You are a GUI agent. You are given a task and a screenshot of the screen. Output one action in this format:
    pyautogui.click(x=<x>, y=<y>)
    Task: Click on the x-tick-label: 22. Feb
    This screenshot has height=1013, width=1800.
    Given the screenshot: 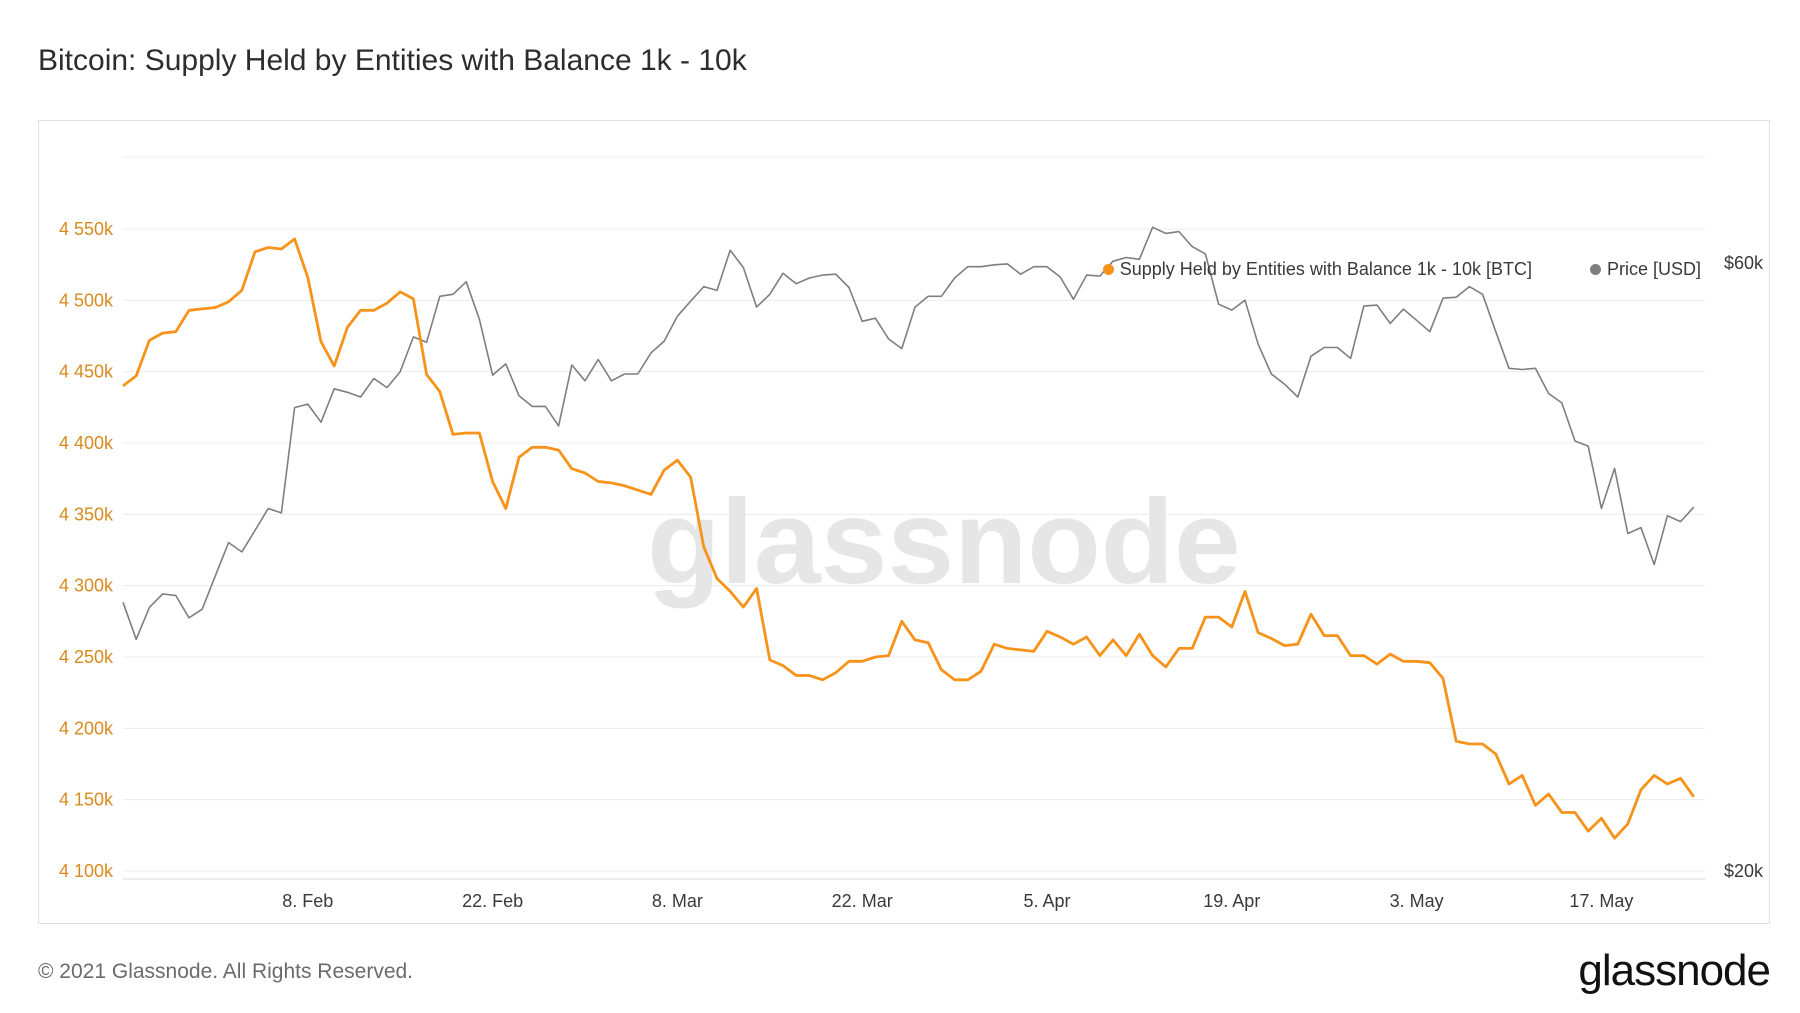 What is the action you would take?
    pyautogui.click(x=492, y=901)
    